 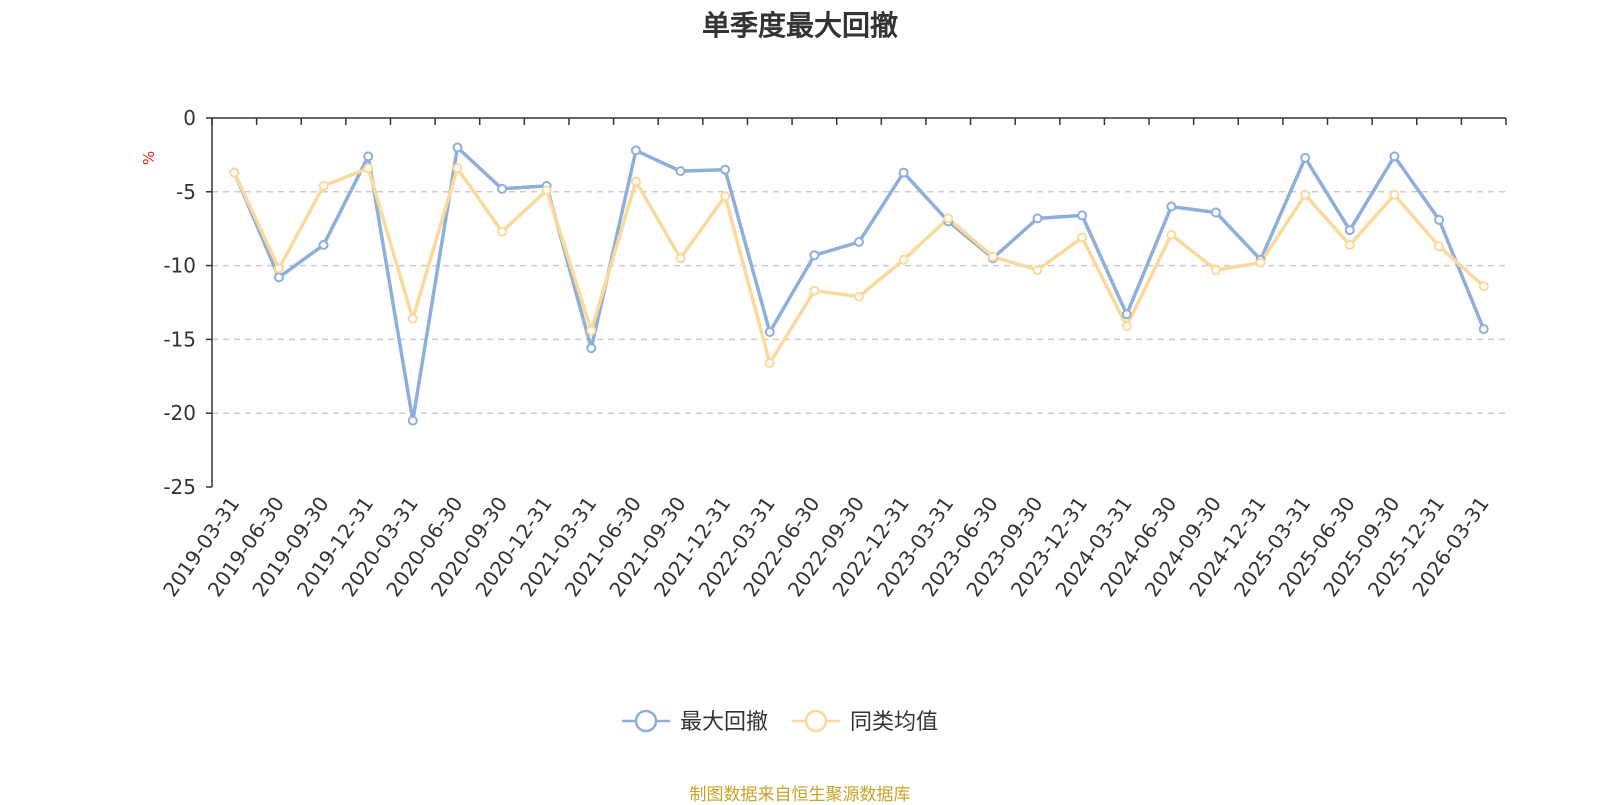 What do you see at coordinates (894, 722) in the screenshot?
I see `legend-label-2: 同类均值` at bounding box center [894, 722].